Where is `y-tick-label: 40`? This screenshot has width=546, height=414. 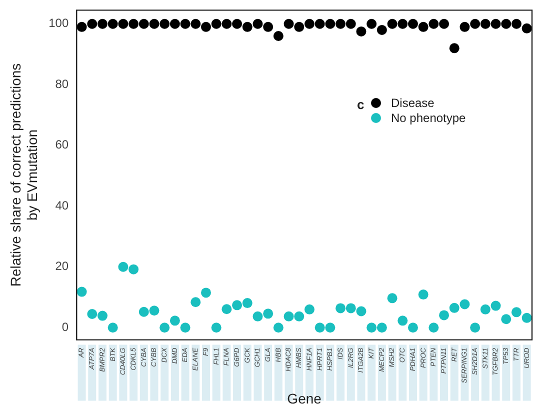
y-tick-label: 40 is located at coordinates (62, 205).